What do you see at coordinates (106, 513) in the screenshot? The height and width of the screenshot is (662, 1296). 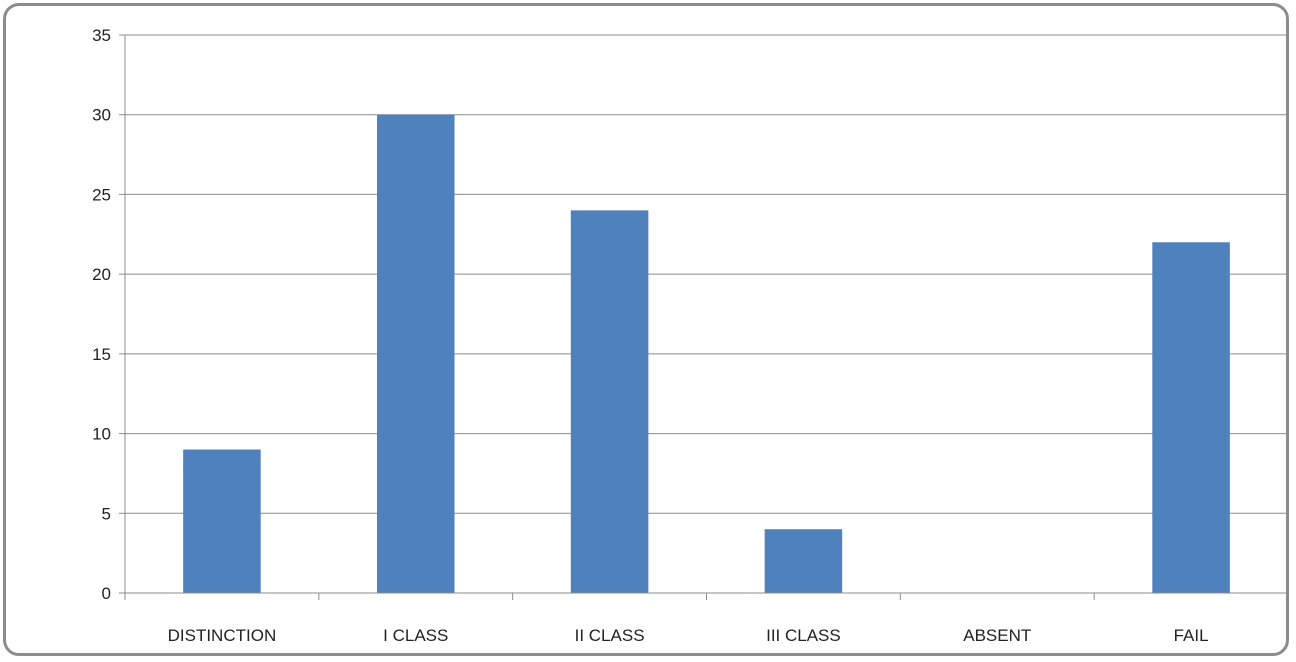 I see `y-tick-label: 5` at bounding box center [106, 513].